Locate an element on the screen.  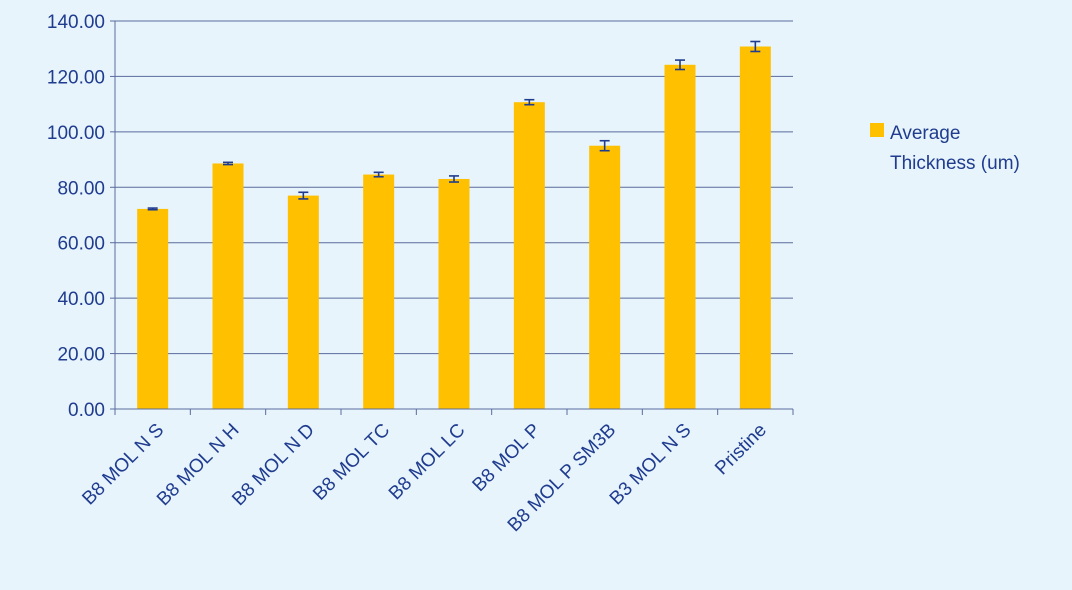
legend-label-line1: Average is located at coordinates (925, 133).